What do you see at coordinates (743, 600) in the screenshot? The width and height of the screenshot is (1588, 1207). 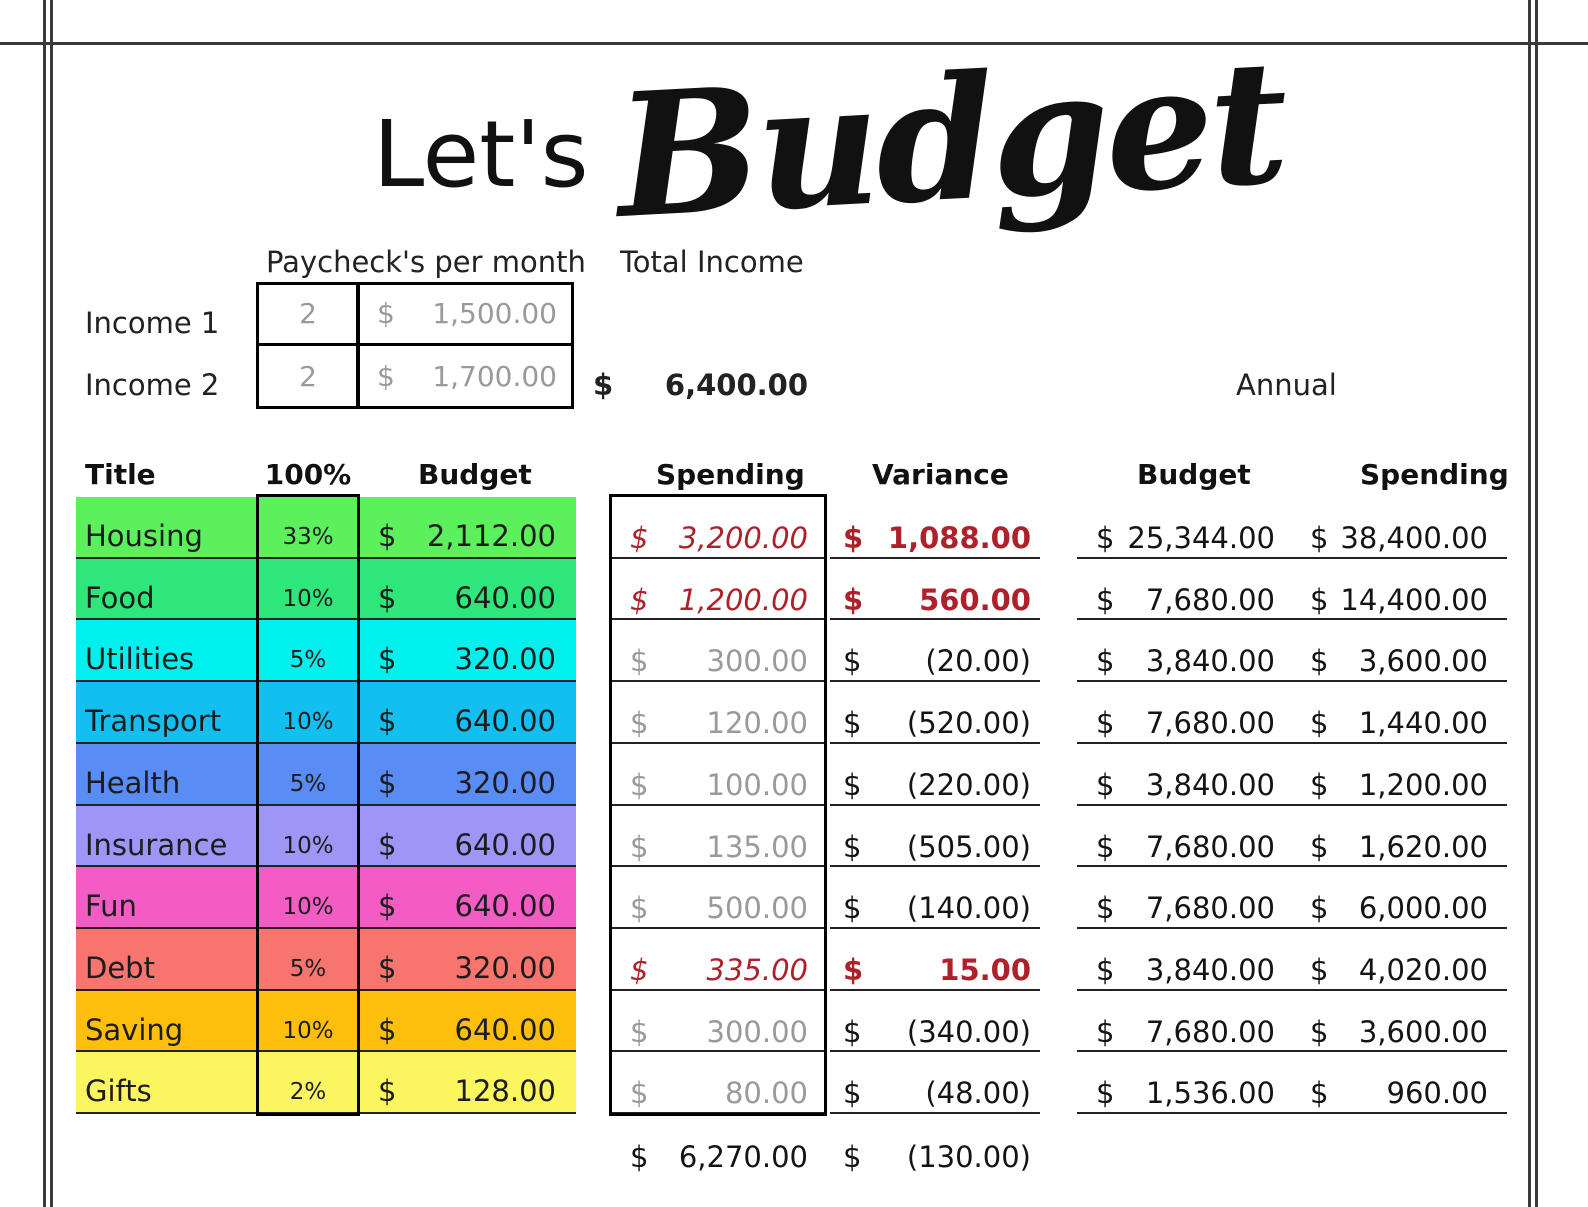 I see `spending-amount: 1,200.00` at bounding box center [743, 600].